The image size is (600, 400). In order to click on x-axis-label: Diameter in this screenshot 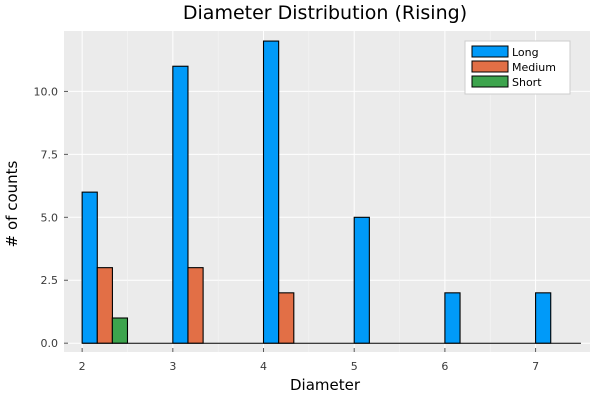, I will do `click(325, 385)`.